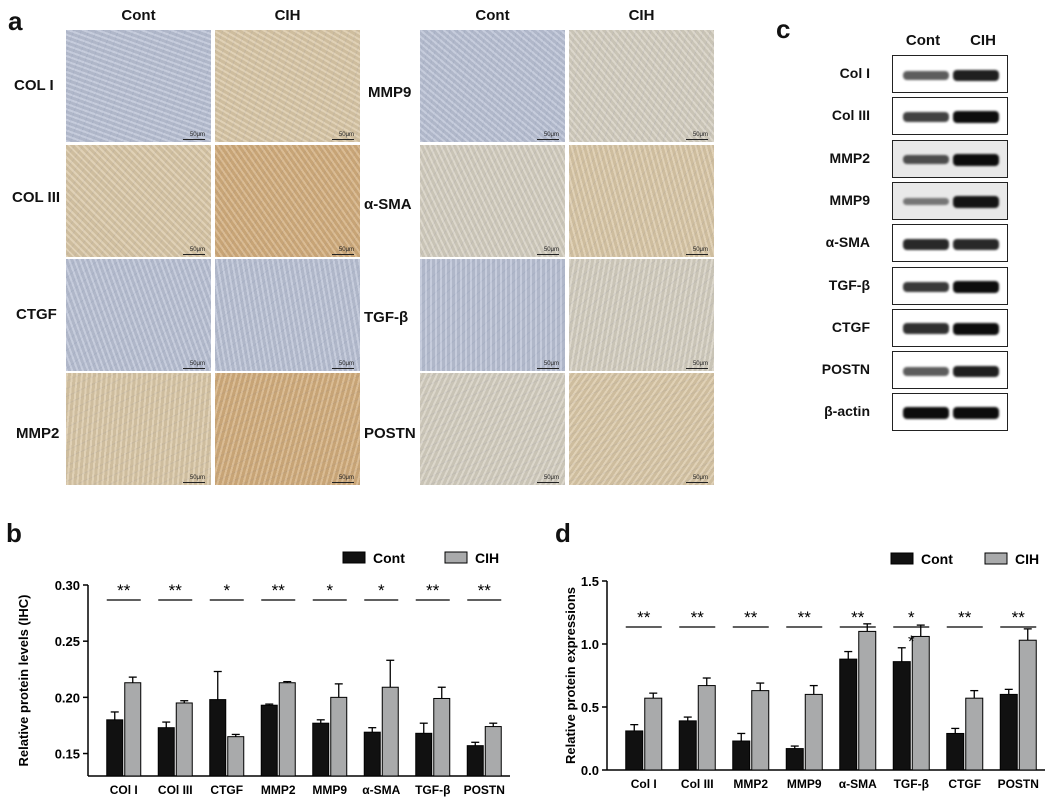 The height and width of the screenshot is (801, 1049). I want to click on legend-swatch-cont, so click(902, 558).